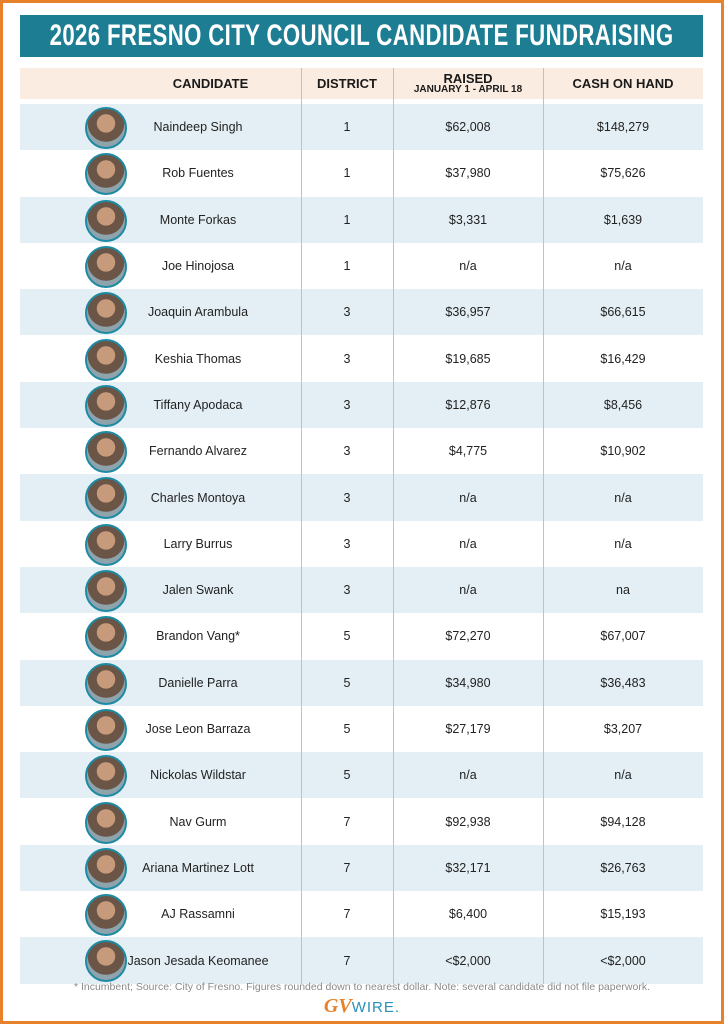 This screenshot has width=724, height=1024. I want to click on table-cell: AJ Rassamni, so click(198, 914).